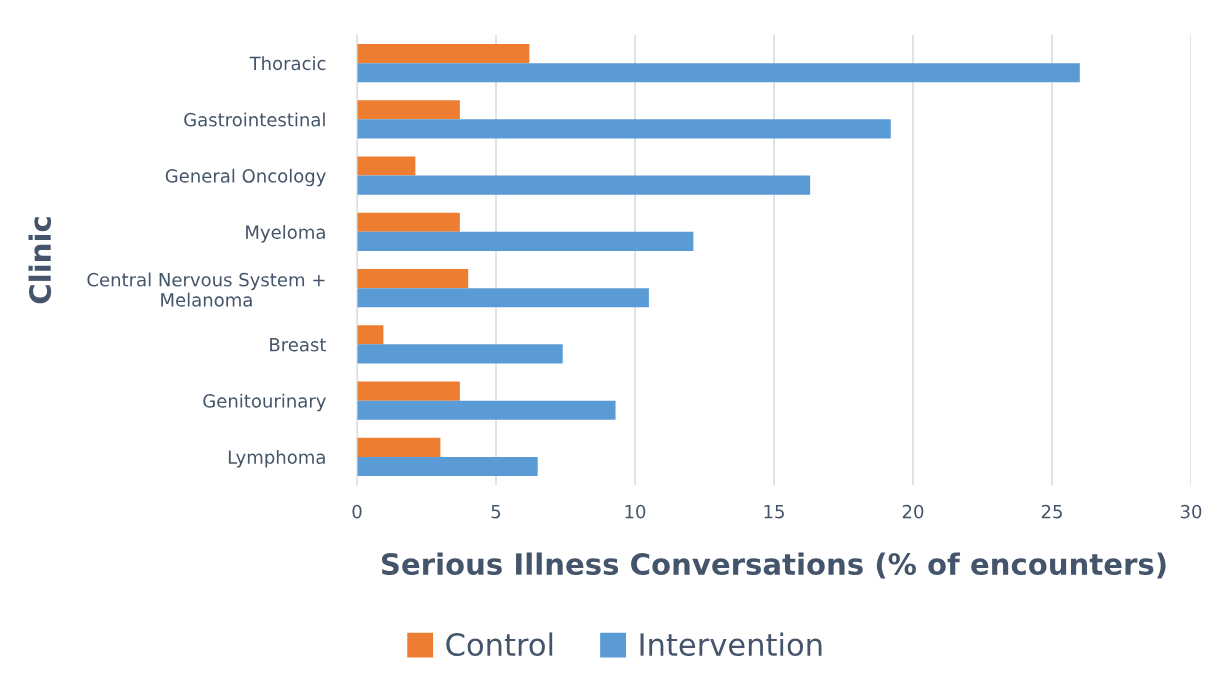 This screenshot has width=1232, height=700. Describe the element at coordinates (1191, 511) in the screenshot. I see `x-tick-label: 30` at that location.